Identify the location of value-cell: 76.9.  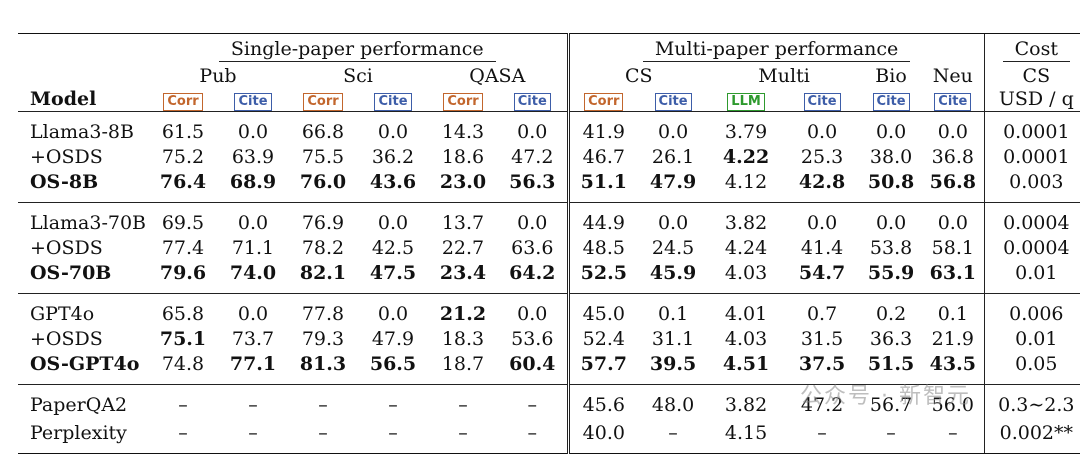
(323, 219).